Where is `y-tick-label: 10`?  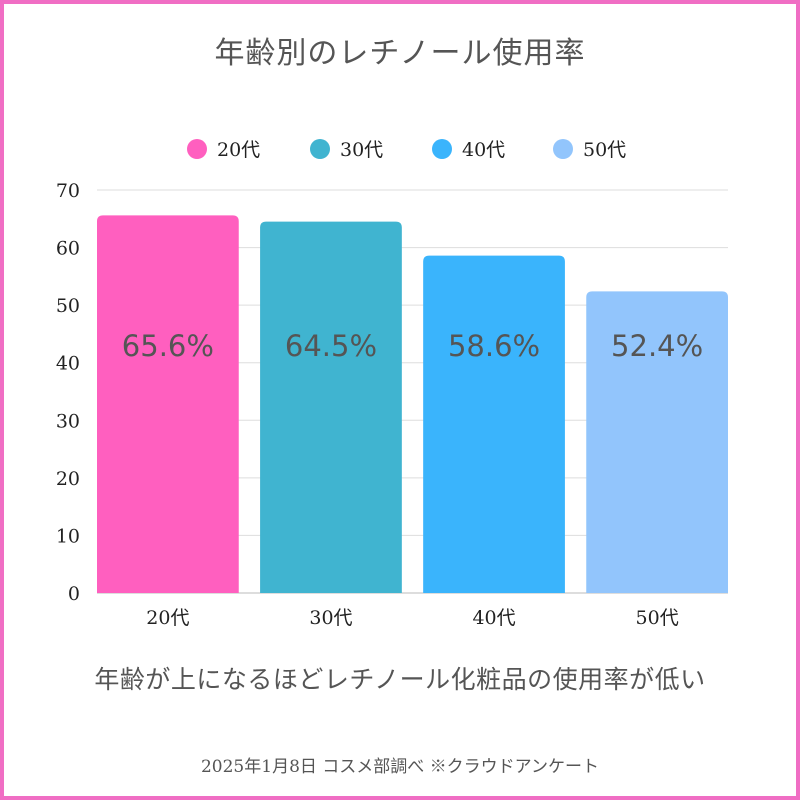
y-tick-label: 10 is located at coordinates (68, 536).